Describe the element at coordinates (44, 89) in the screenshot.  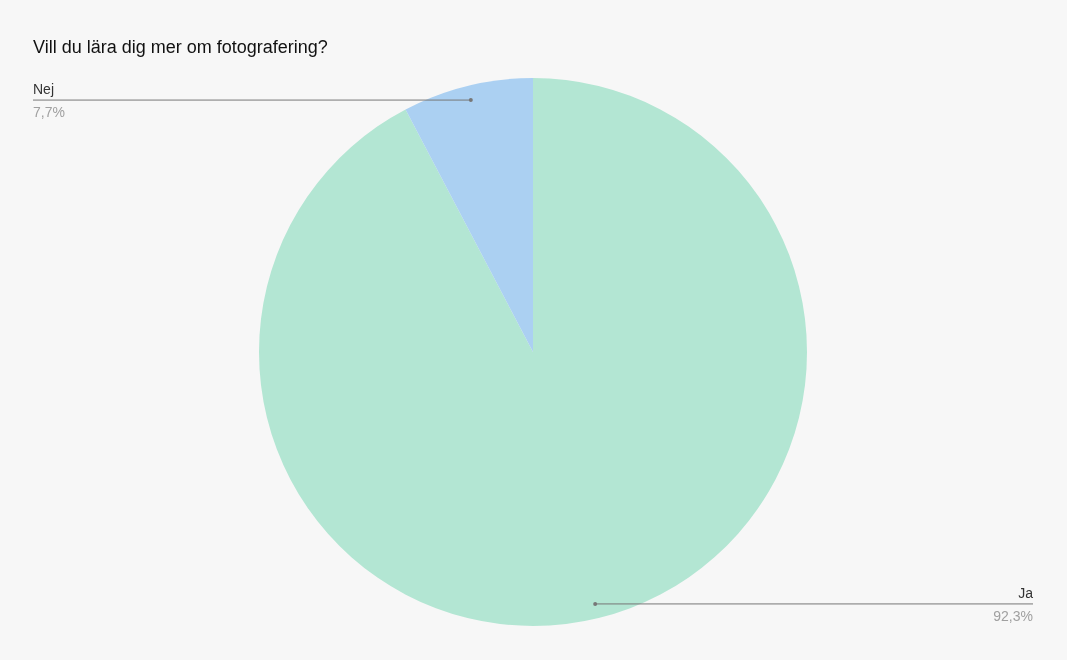
I see `slice-label: Nej` at that location.